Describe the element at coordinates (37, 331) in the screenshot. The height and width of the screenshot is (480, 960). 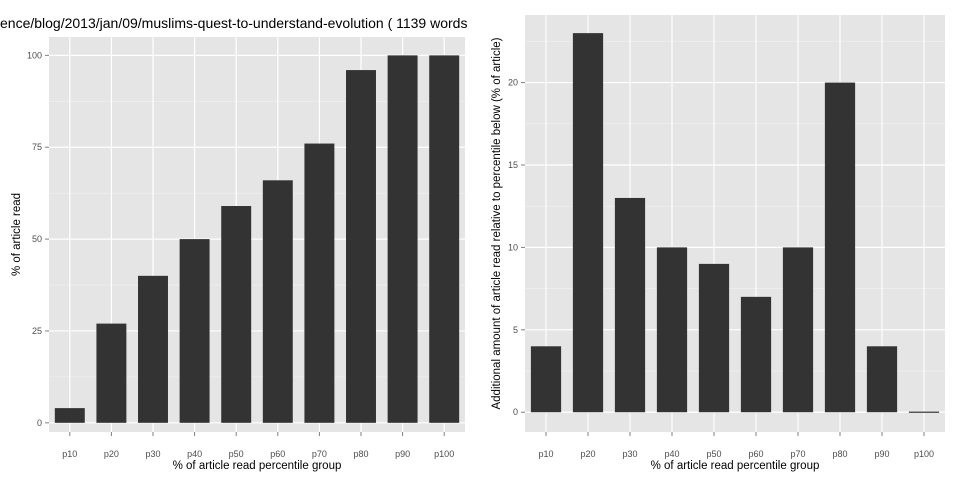
I see `y-tick-label: 25` at that location.